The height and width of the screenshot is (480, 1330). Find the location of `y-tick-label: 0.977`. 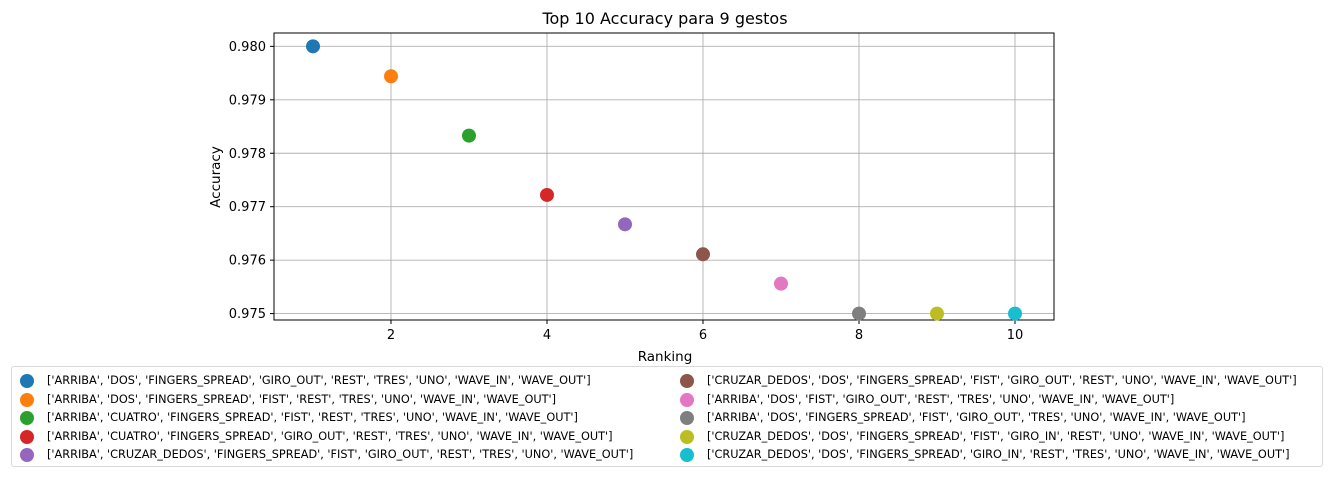

y-tick-label: 0.977 is located at coordinates (247, 207).